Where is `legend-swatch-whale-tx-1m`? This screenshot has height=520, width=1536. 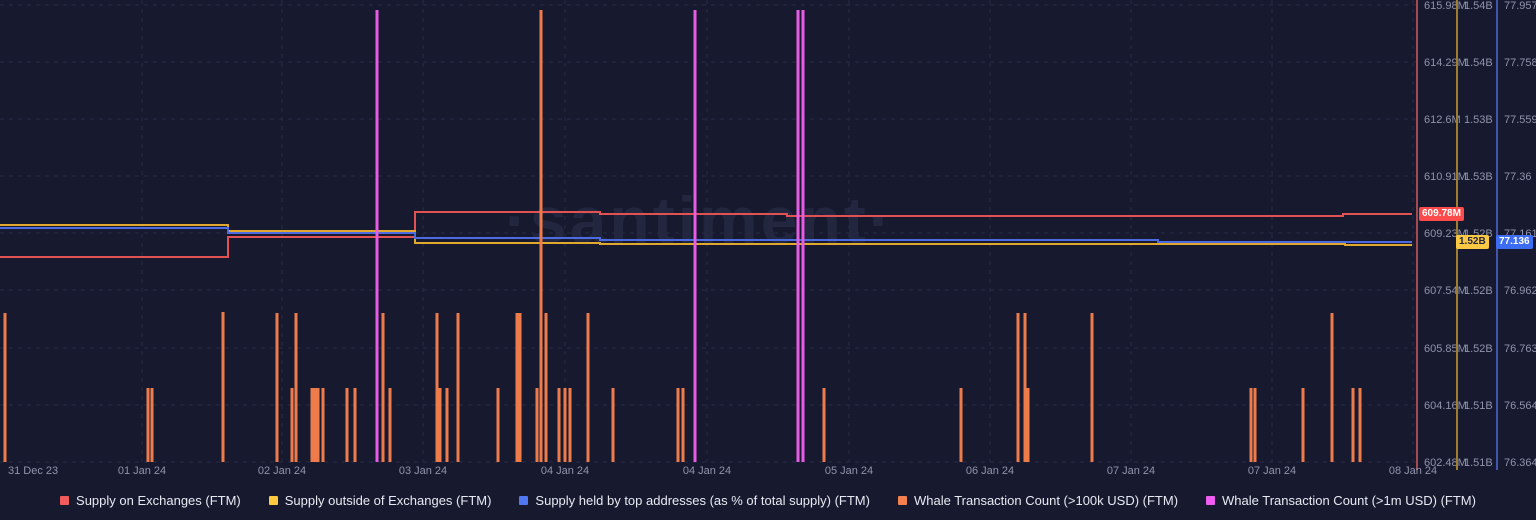
legend-swatch-whale-tx-1m is located at coordinates (1211, 500).